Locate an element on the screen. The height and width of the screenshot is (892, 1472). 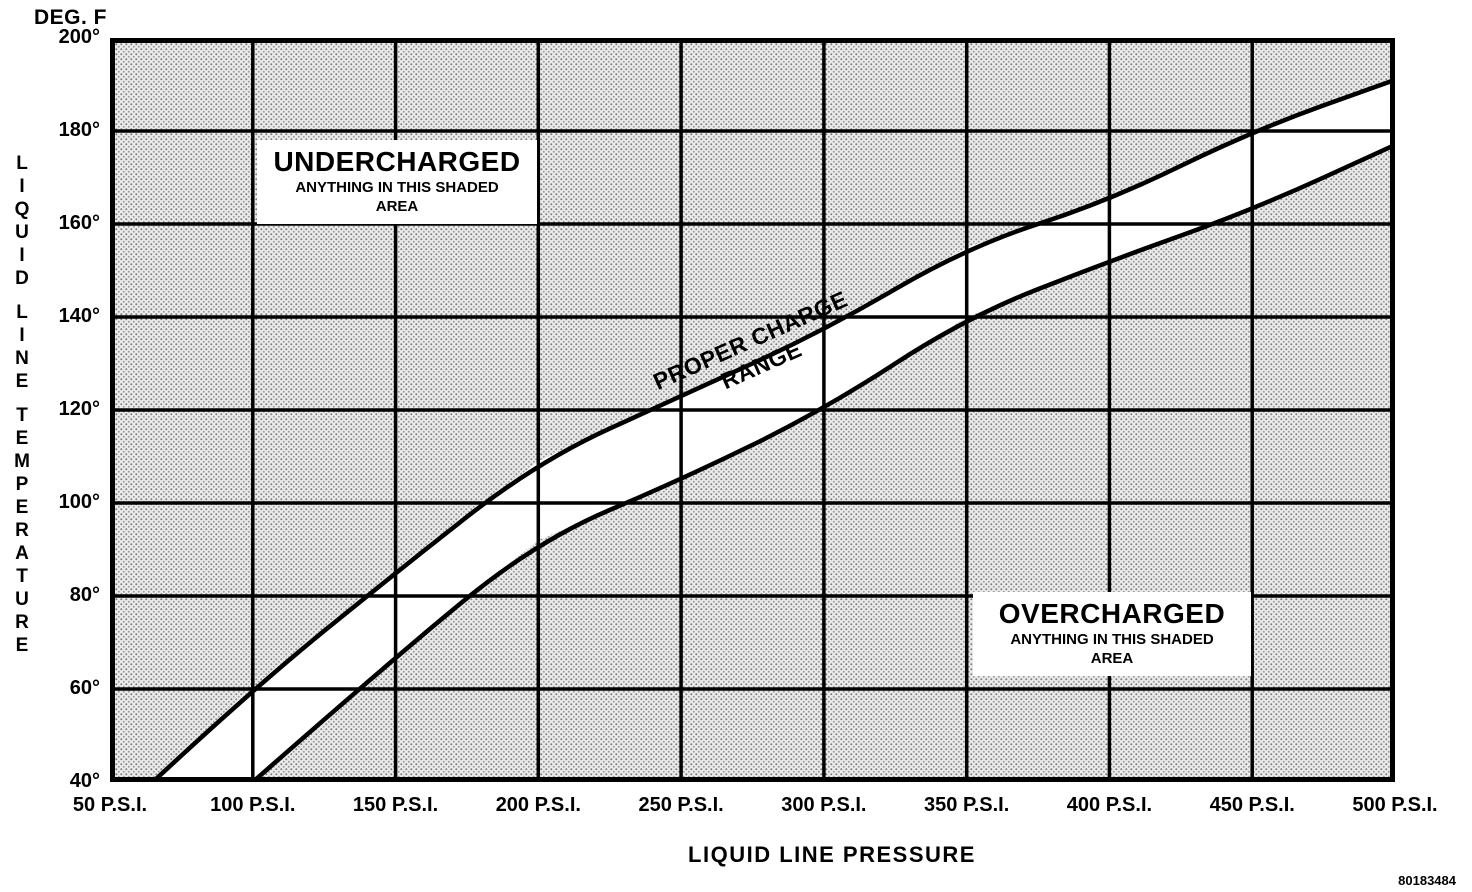
undercharged-line1: ANYTHING IN THIS SHADED is located at coordinates (397, 187).